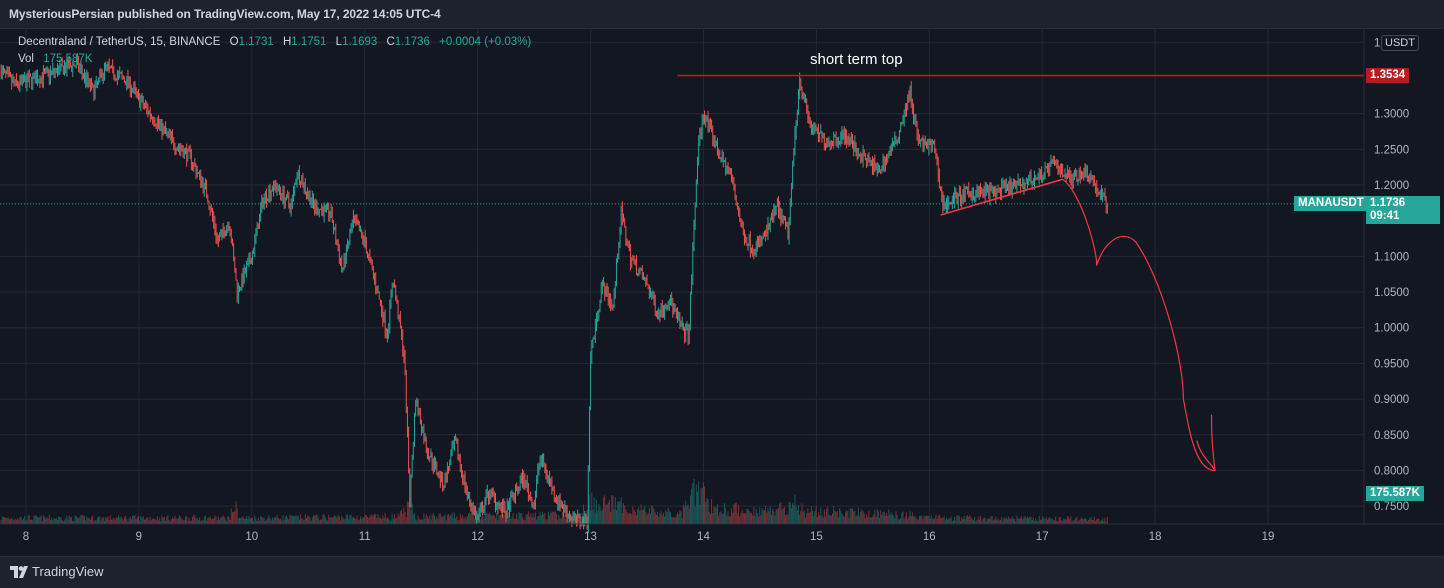 The width and height of the screenshot is (1444, 588). What do you see at coordinates (119, 42) in the screenshot?
I see `legend-symbol: Decentraland / TetherUS, 15, BINANCE` at bounding box center [119, 42].